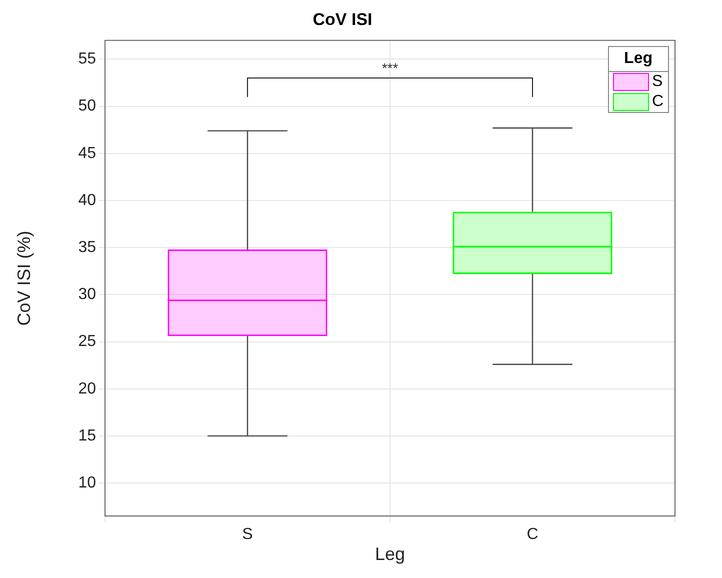 The image size is (722, 578). I want to click on chart-title: CoV ISI, so click(342, 19).